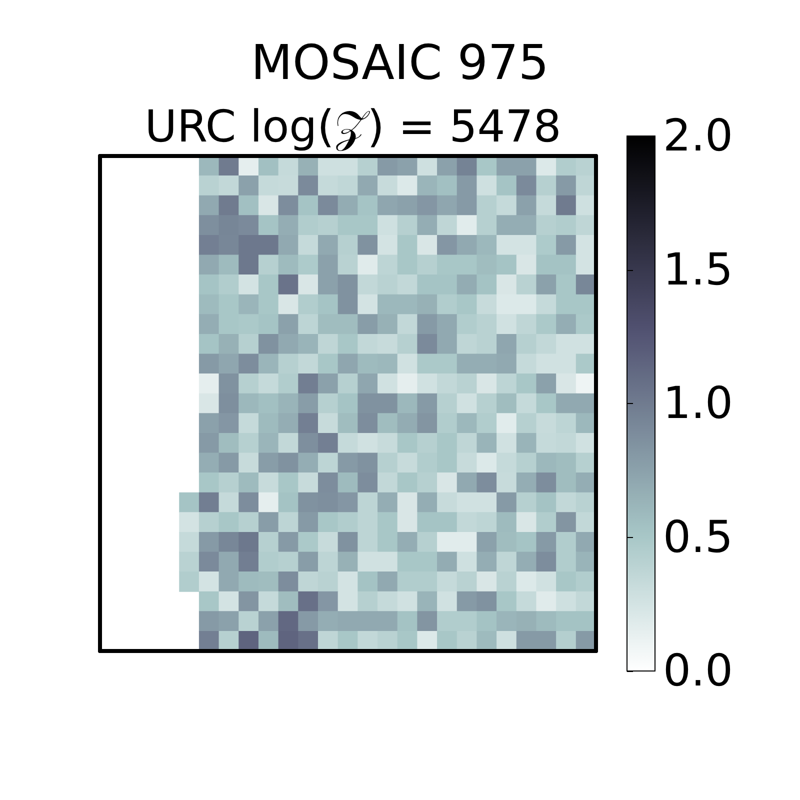 The width and height of the screenshot is (800, 800). What do you see at coordinates (698, 403) in the screenshot?
I see `color-bar-label: 1.0` at bounding box center [698, 403].